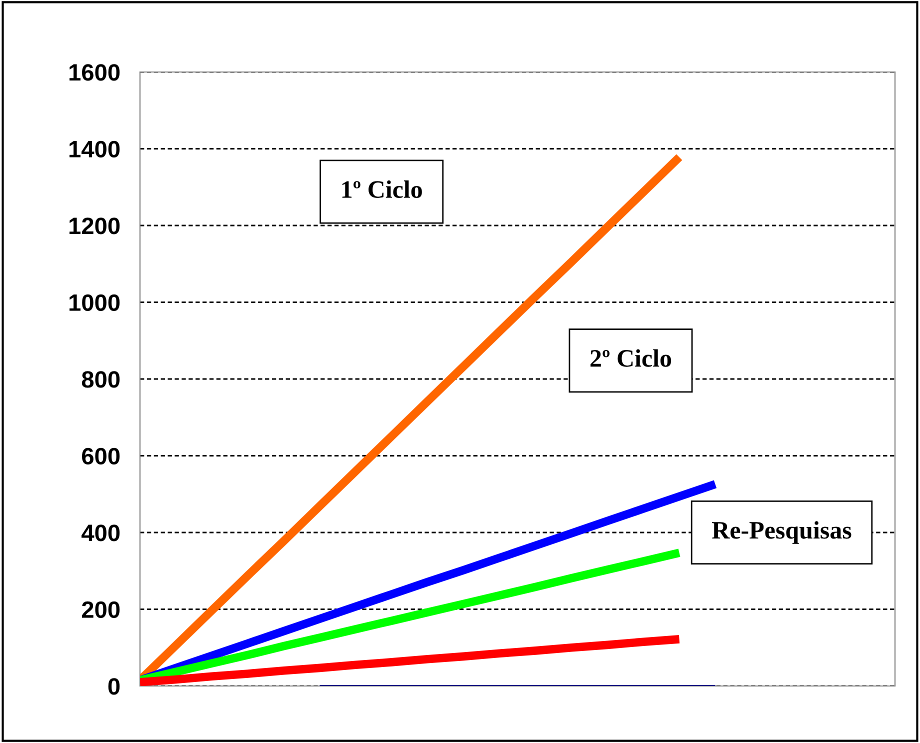 The height and width of the screenshot is (743, 920). What do you see at coordinates (101, 456) in the screenshot?
I see `y-tick-label: 600` at bounding box center [101, 456].